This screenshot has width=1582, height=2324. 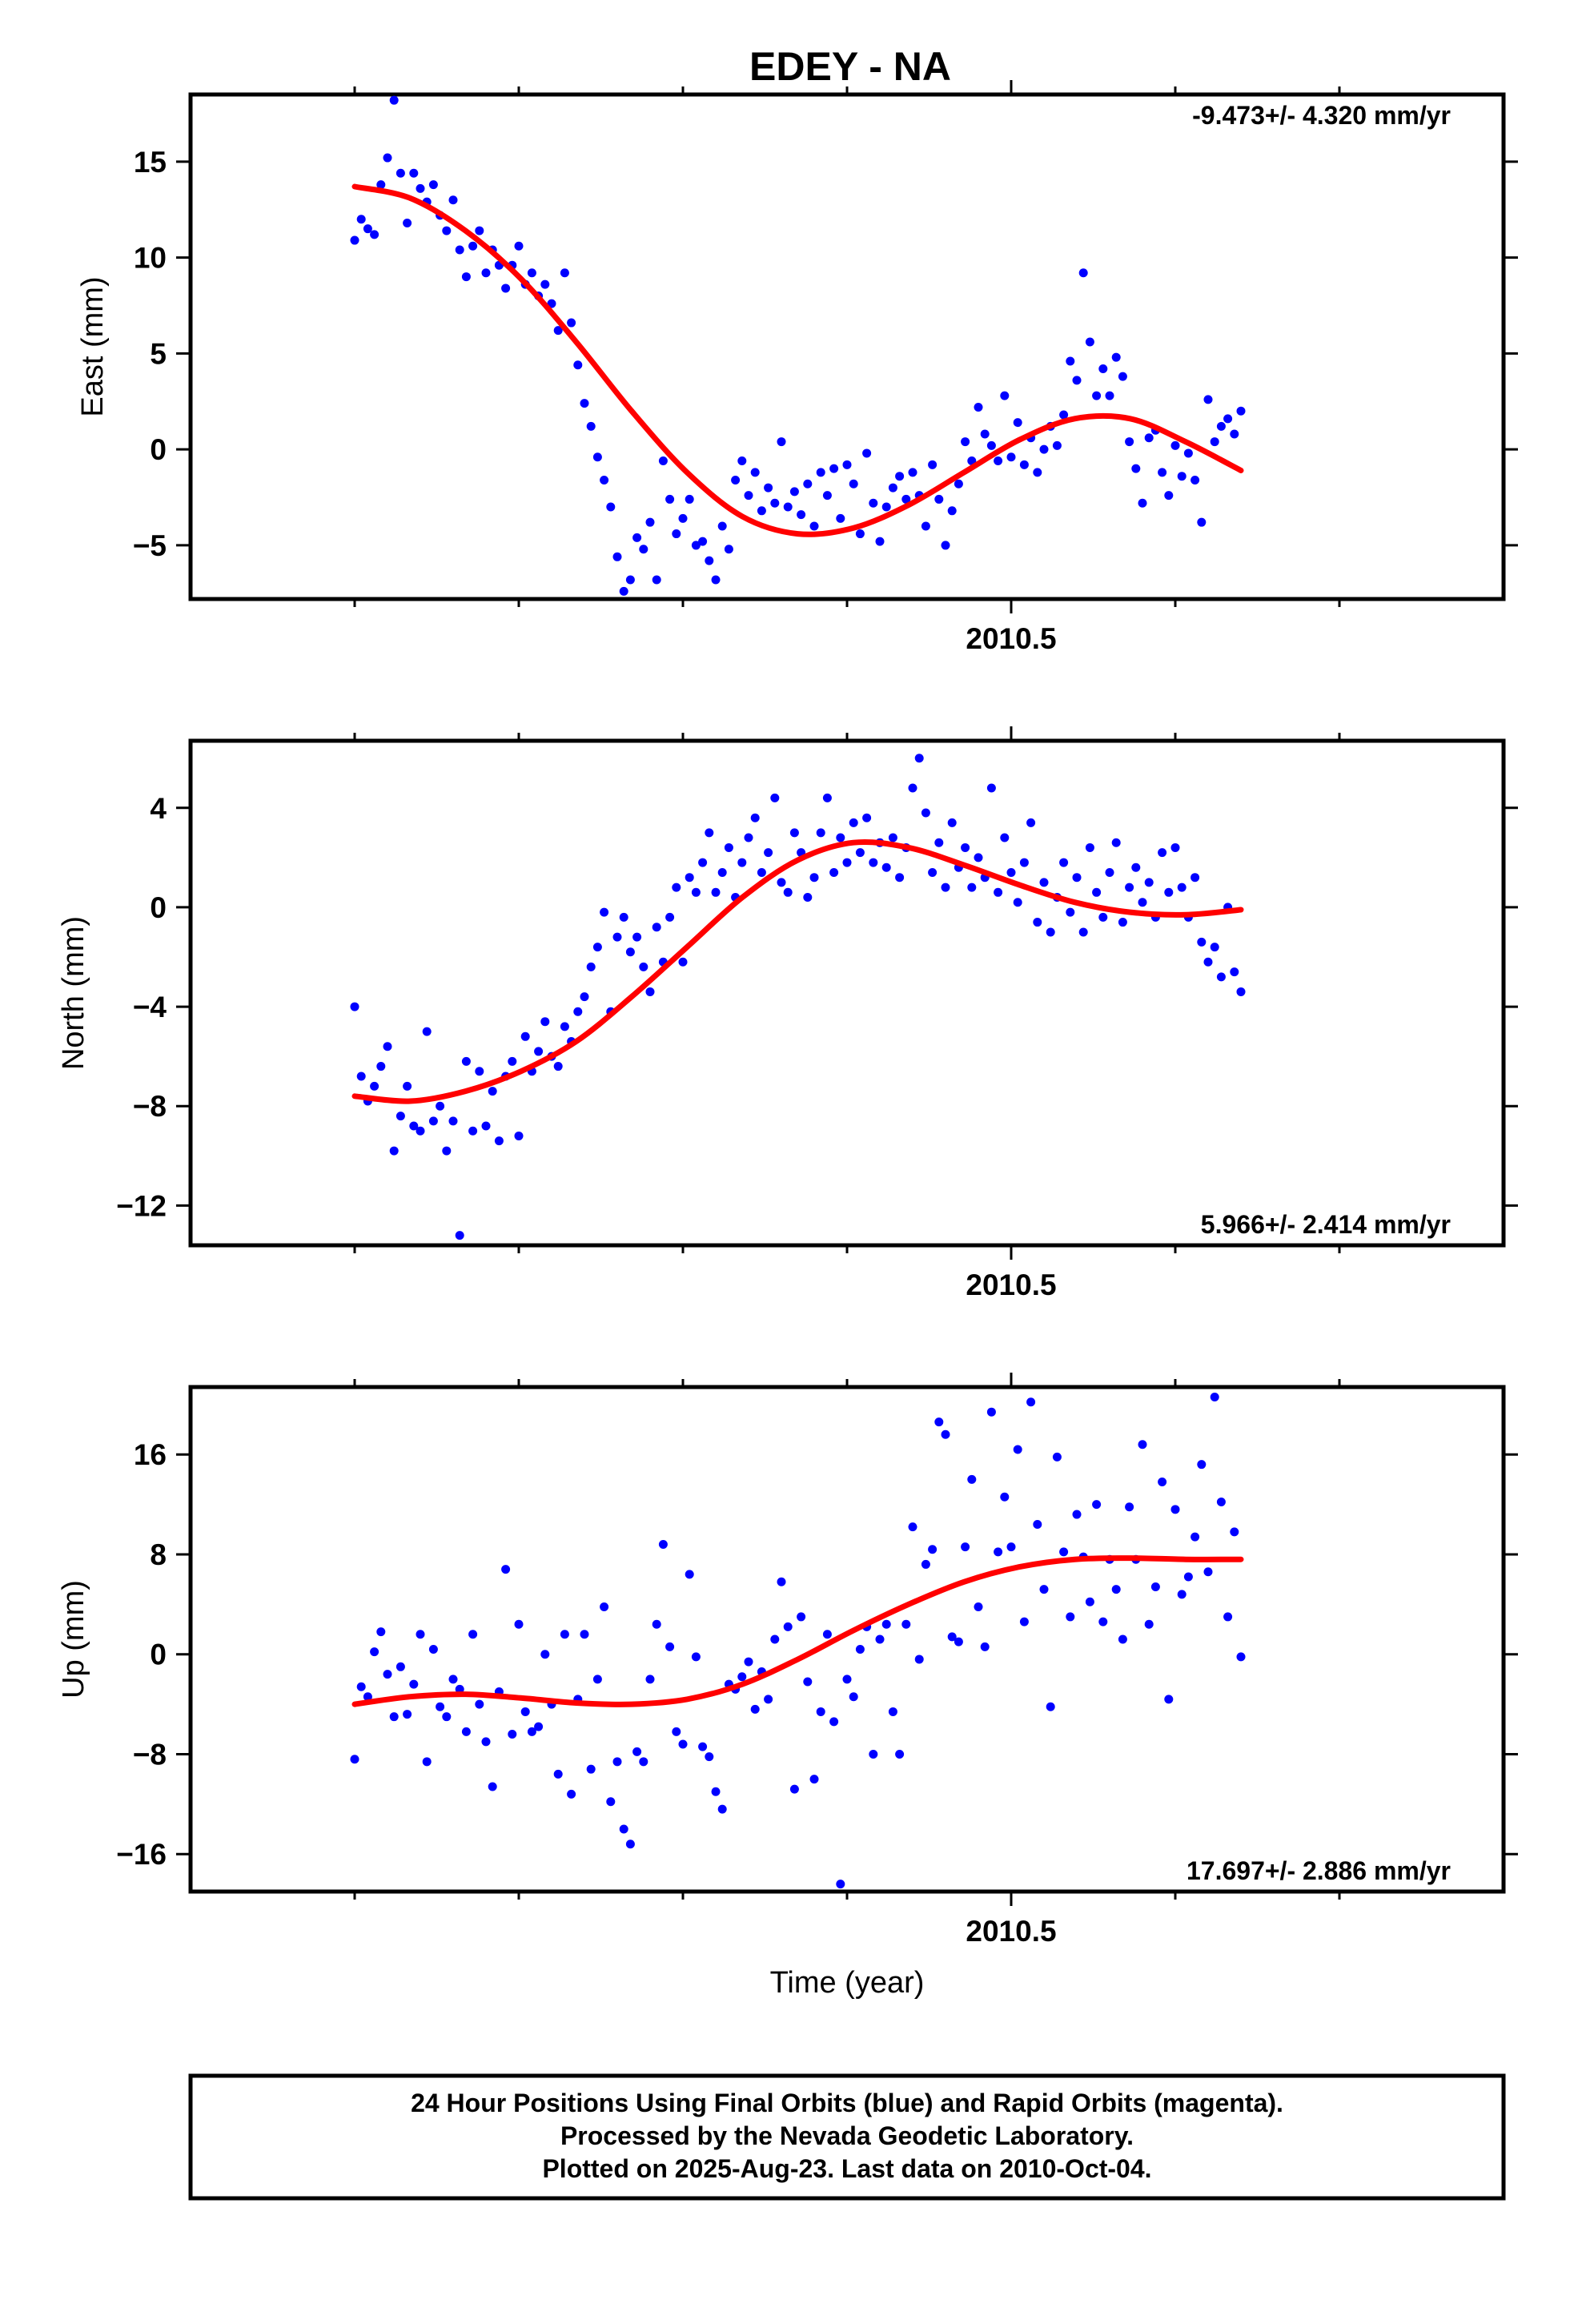 I want to click on north-y-tick-label: −8, so click(x=150, y=1106).